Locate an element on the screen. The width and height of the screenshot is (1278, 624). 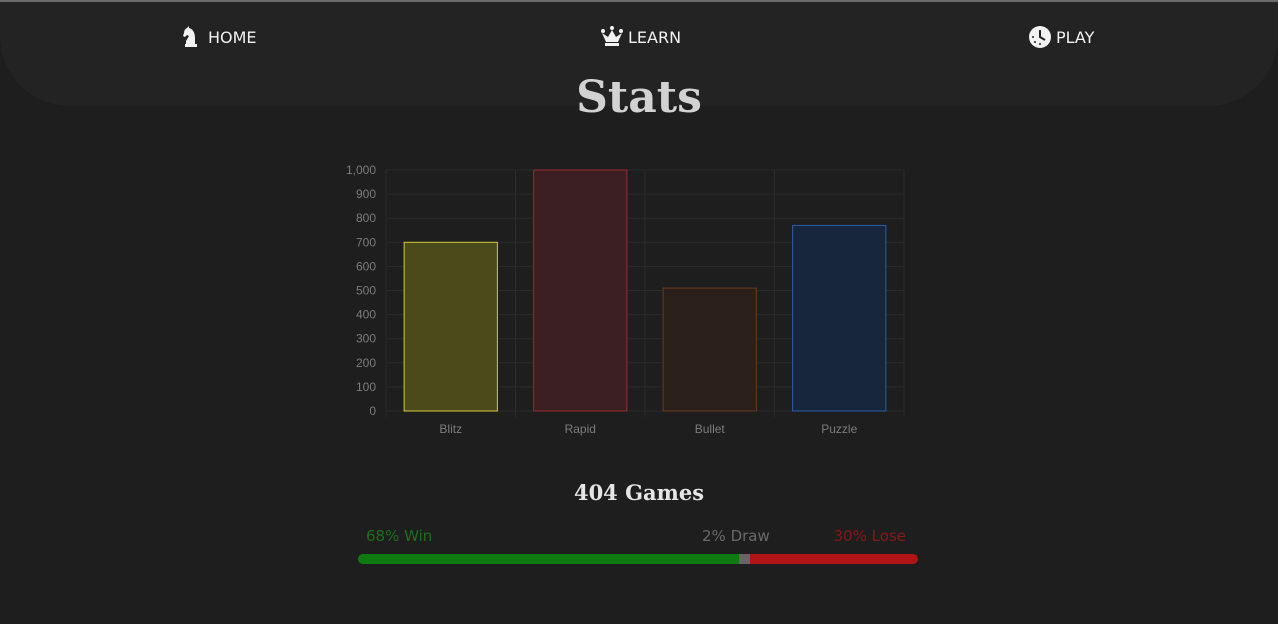
crown-icon is located at coordinates (611, 37).